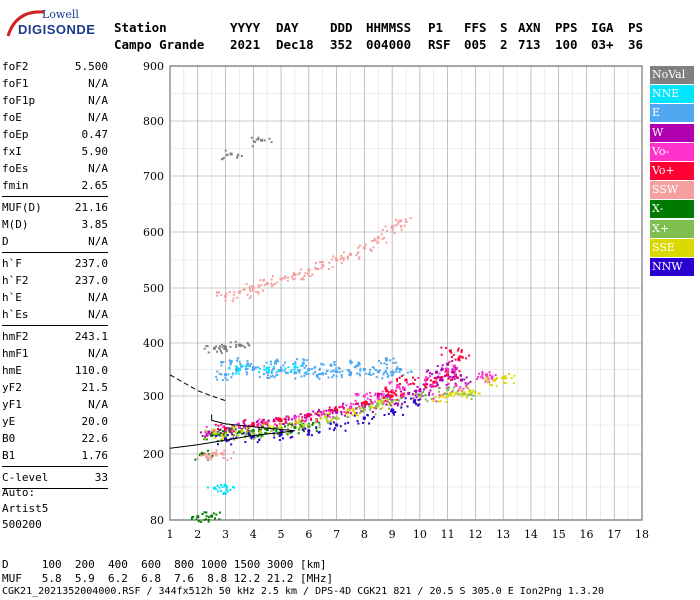  What do you see at coordinates (25, 23) in the screenshot?
I see `logo-swoosh-icon` at bounding box center [25, 23].